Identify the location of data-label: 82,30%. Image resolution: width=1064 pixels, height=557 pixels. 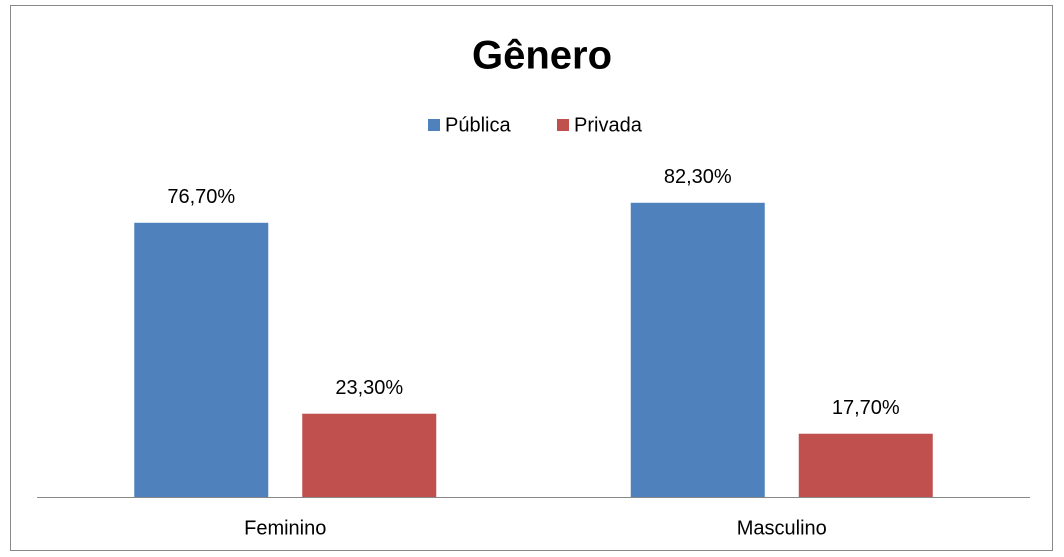
(698, 177).